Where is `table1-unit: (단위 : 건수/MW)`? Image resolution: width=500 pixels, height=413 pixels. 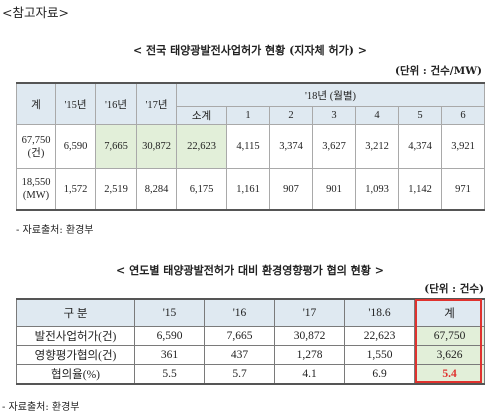
table1-unit: (단위 : 건수/MW) is located at coordinates (438, 71).